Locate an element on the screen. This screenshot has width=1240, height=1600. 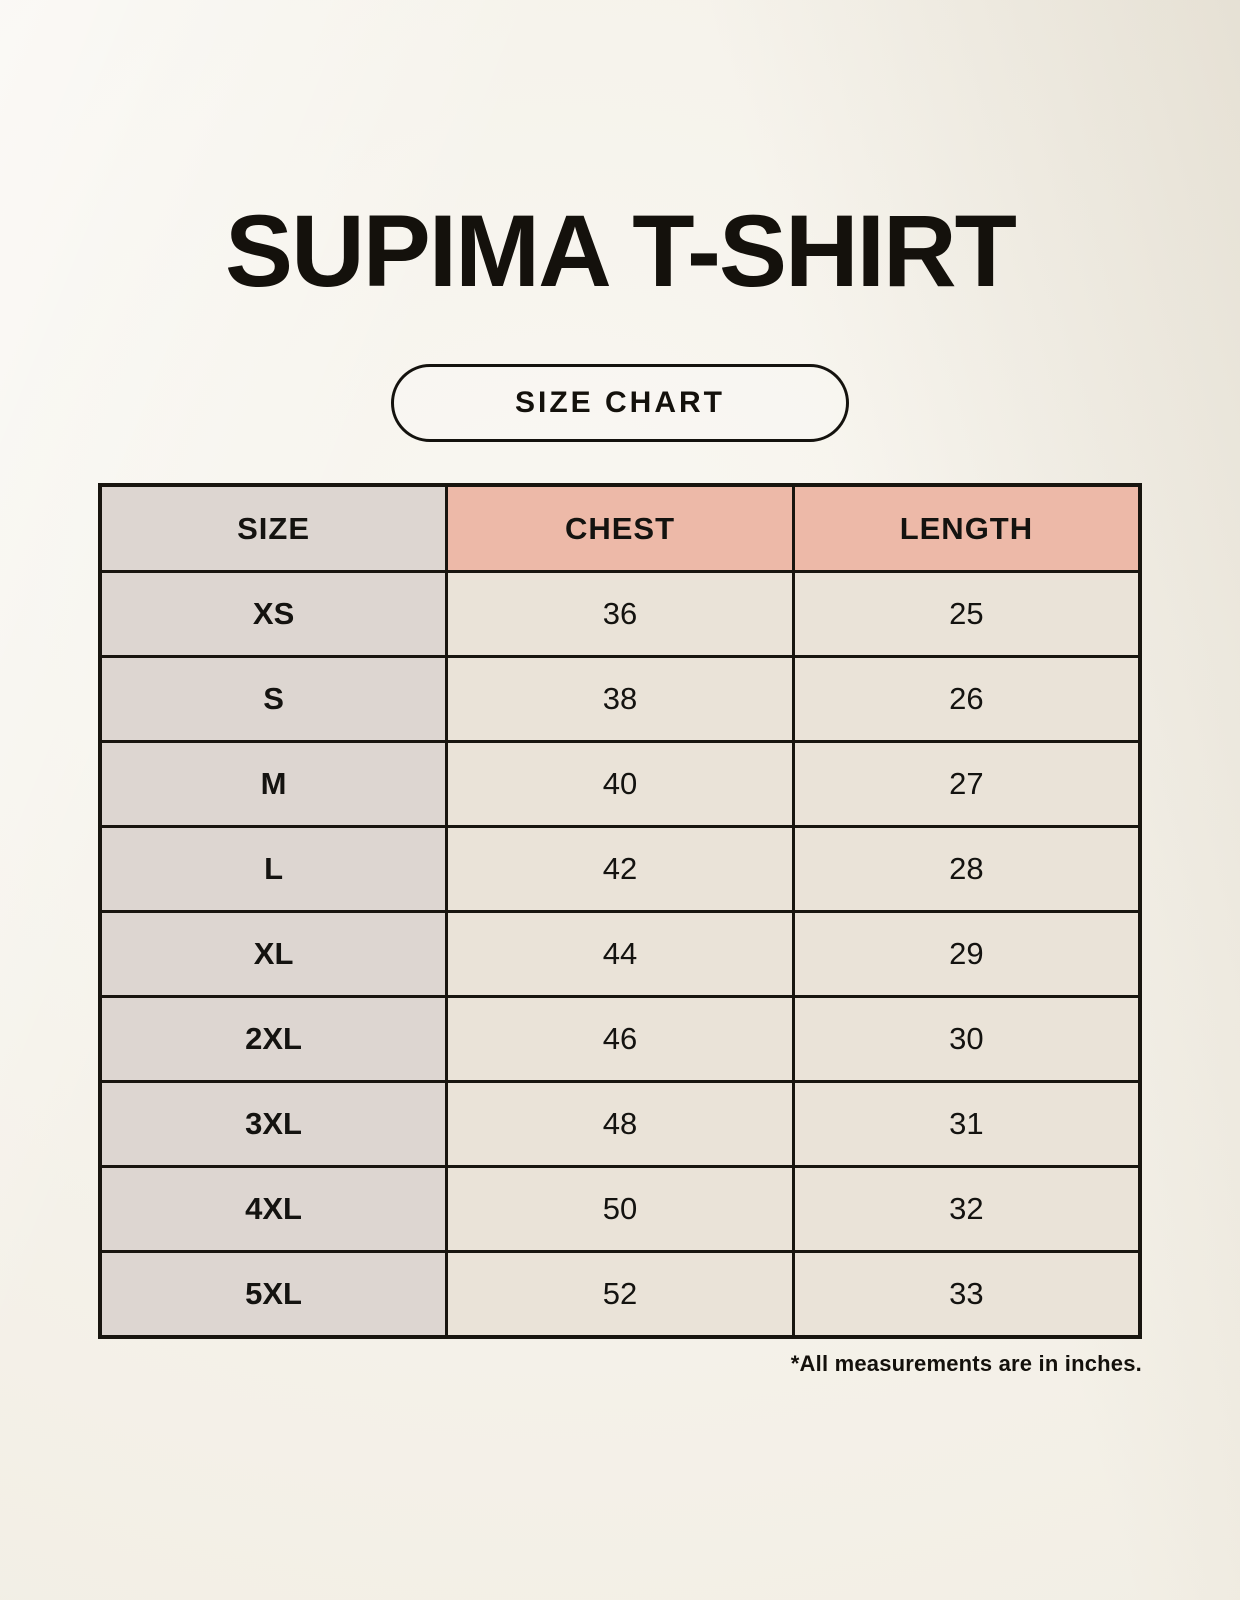
table-row: S 38 26 is located at coordinates (620, 699).